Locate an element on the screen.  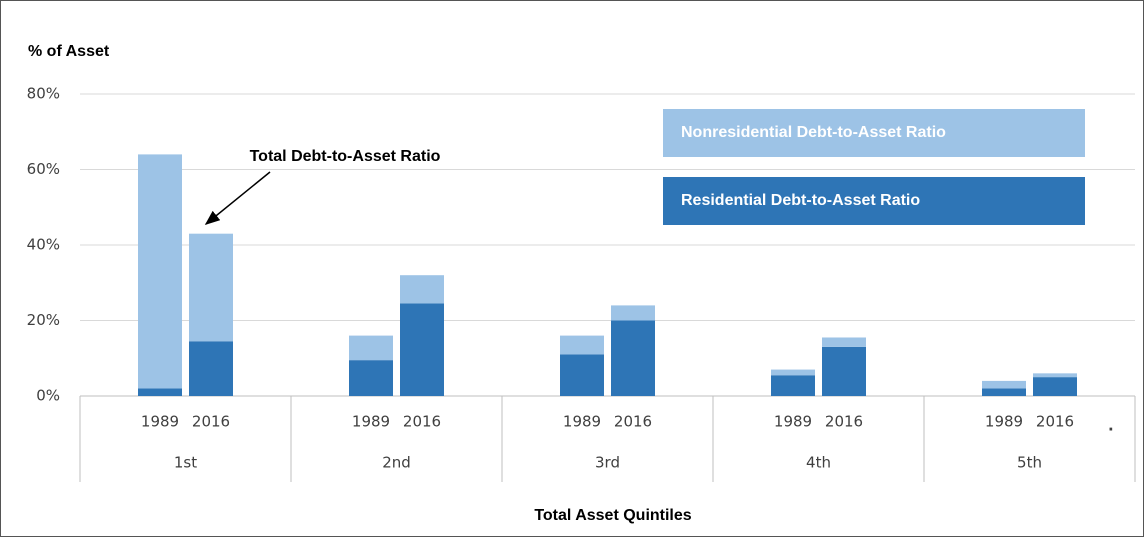
group-label: 4th is located at coordinates (818, 463).